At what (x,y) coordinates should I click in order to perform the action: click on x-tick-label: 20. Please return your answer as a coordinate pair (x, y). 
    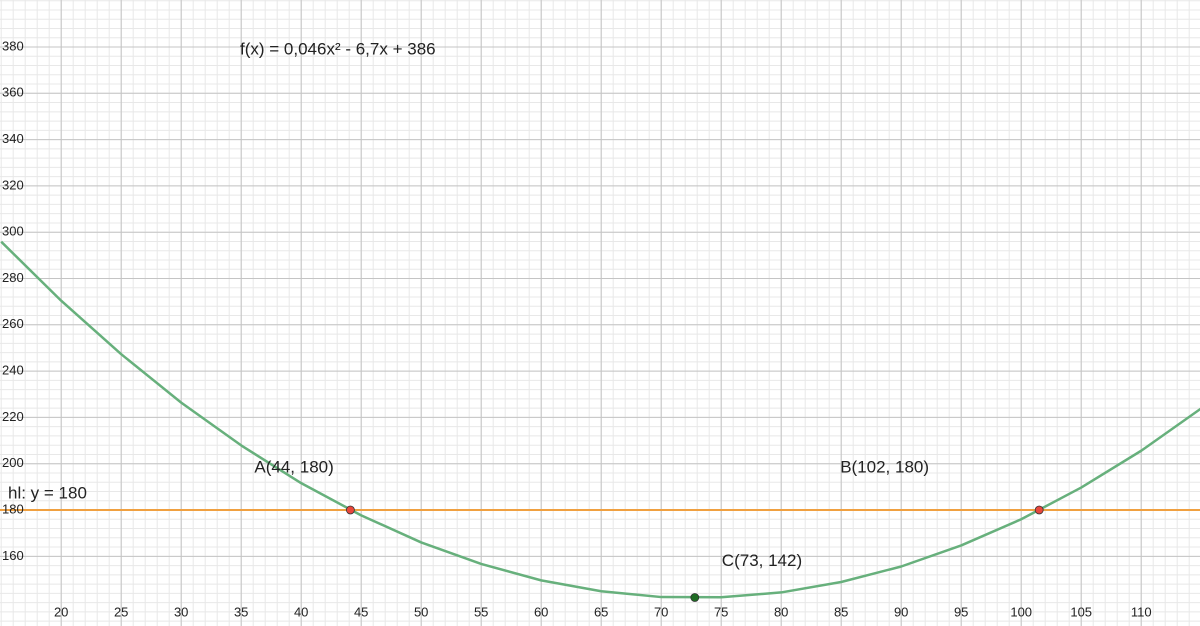
    Looking at the image, I should click on (61, 611).